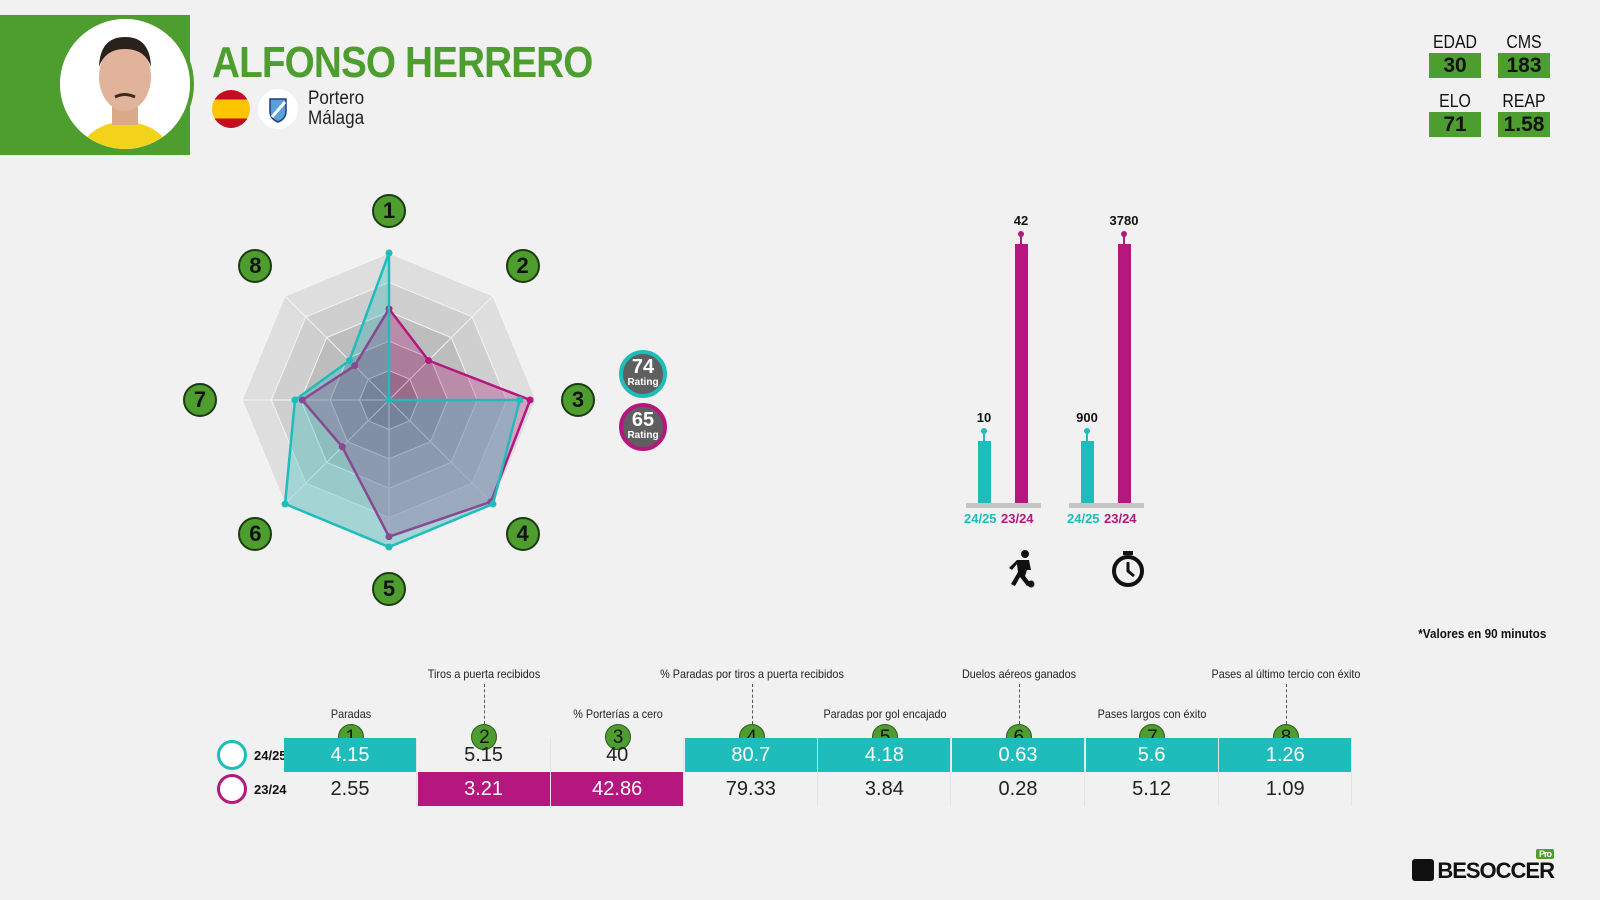 The image size is (1600, 900). I want to click on rating-badge-current: 74 Rating, so click(643, 374).